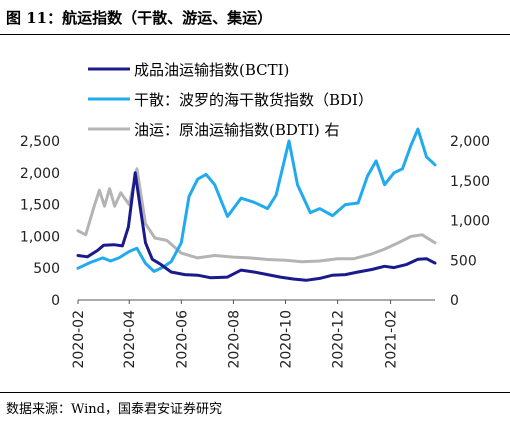 Image resolution: width=510 pixels, height=426 pixels. What do you see at coordinates (463, 261) in the screenshot?
I see `right-tick-label: 500` at bounding box center [463, 261].